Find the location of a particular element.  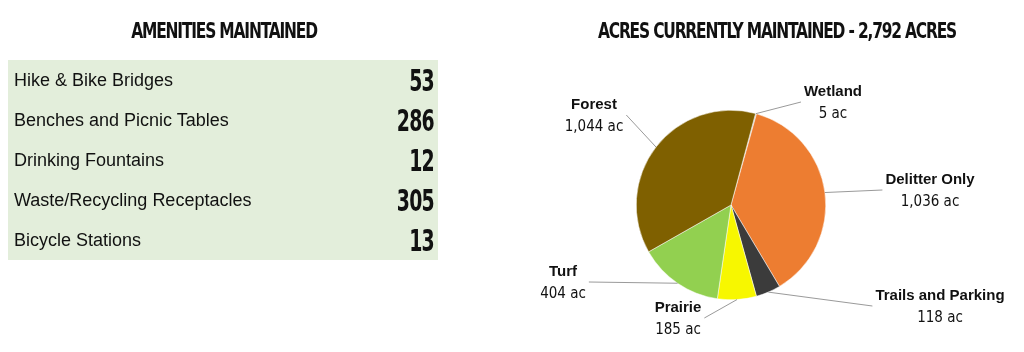

text: AMENITIES MAINTAINED is located at coordinates (224, 30).